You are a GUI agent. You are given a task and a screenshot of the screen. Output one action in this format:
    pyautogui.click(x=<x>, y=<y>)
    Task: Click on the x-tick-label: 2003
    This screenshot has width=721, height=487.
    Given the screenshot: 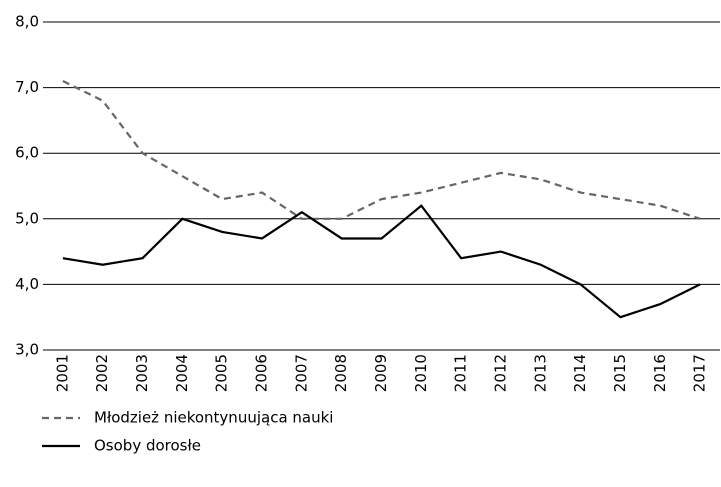 What is the action you would take?
    pyautogui.click(x=142, y=373)
    